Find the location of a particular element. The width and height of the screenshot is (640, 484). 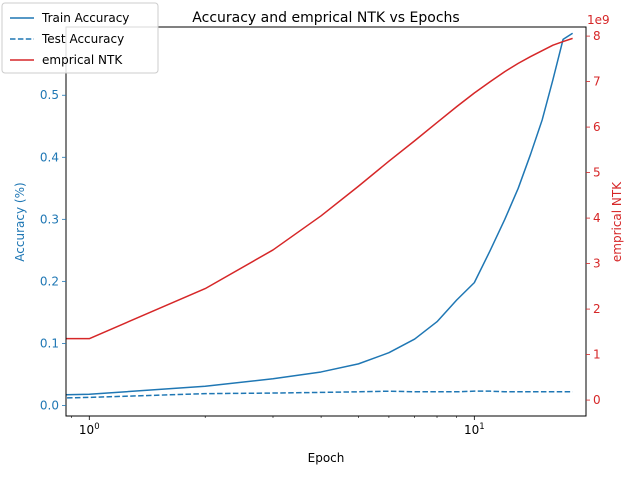

y-right-tick-label: 0 is located at coordinates (597, 400).